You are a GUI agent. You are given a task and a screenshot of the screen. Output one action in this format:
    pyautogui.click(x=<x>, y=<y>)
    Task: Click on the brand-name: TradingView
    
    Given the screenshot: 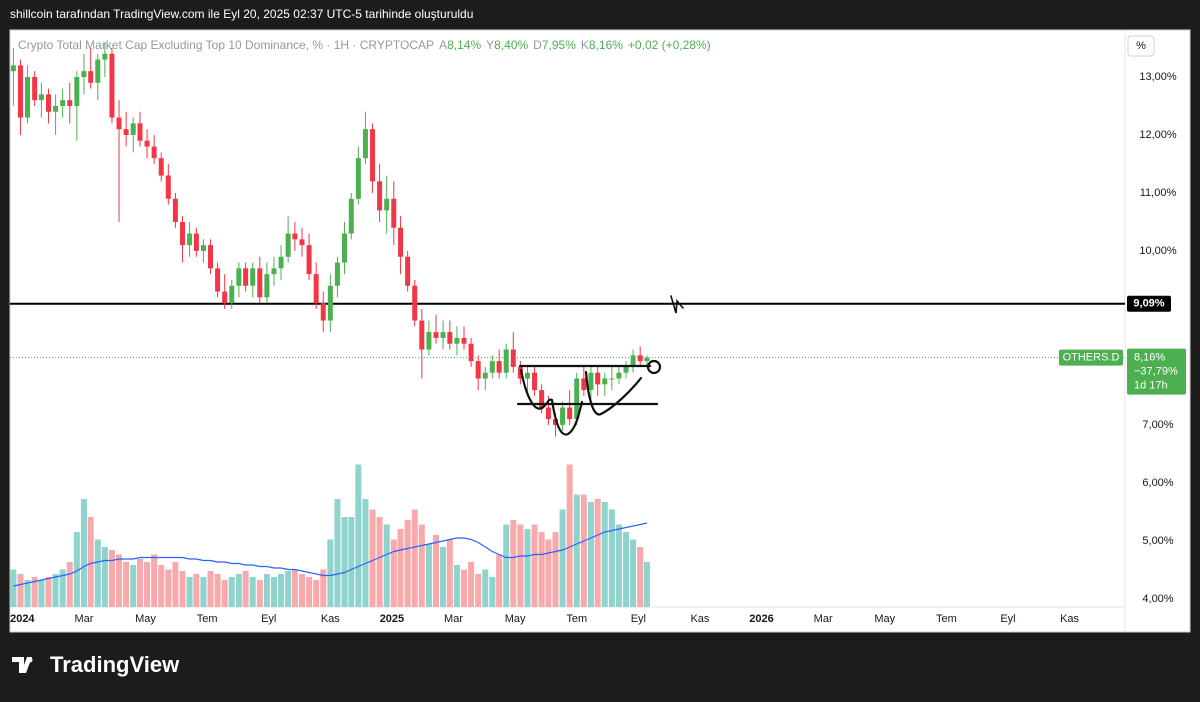 What is the action you would take?
    pyautogui.click(x=115, y=664)
    